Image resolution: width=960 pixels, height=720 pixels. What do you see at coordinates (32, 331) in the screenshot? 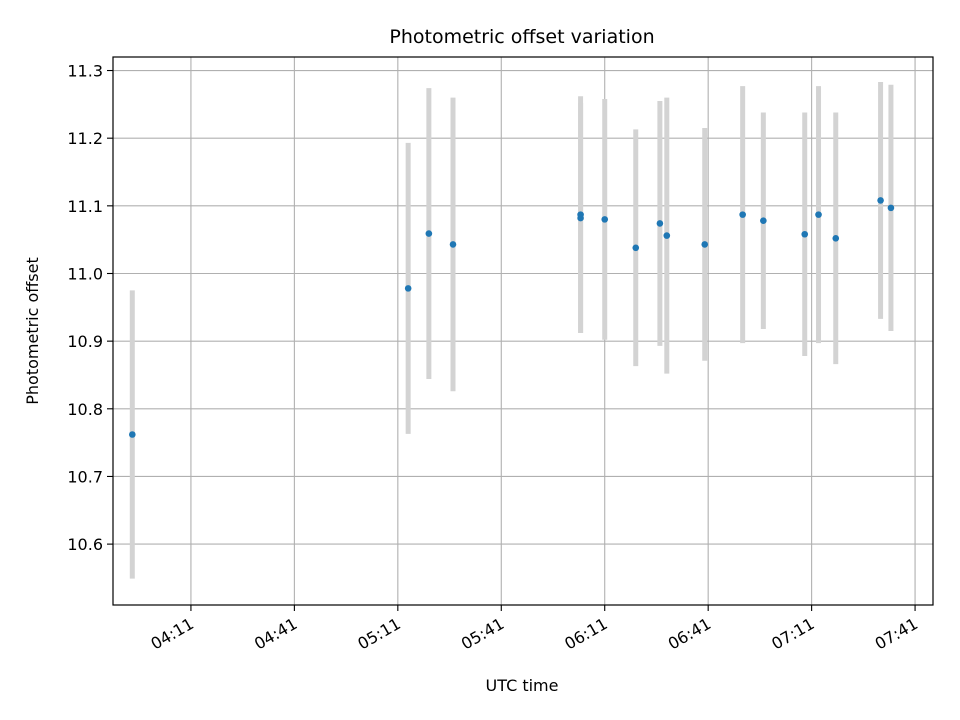
I see `y-axis-title: Photometric offset` at bounding box center [32, 331].